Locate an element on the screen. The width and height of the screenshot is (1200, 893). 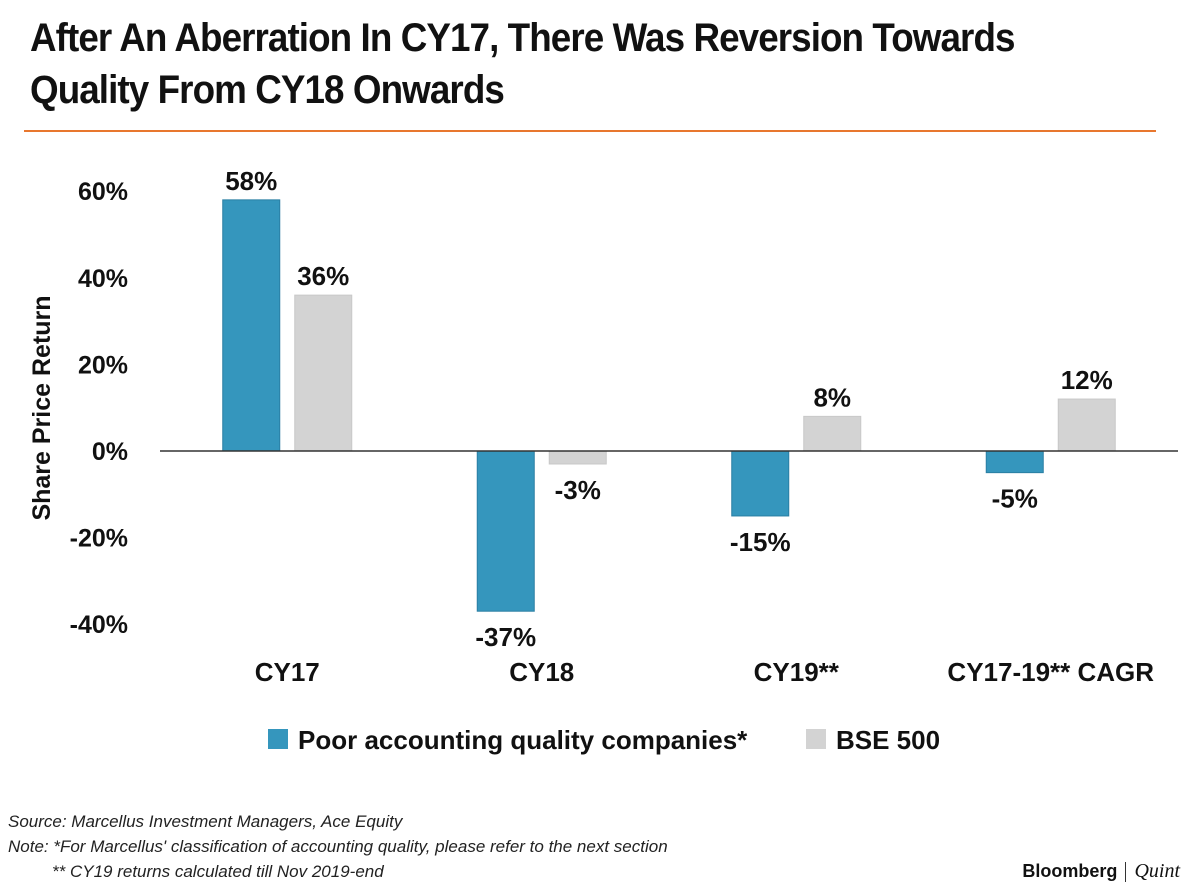
y-tick-label: -20% is located at coordinates (99, 539).